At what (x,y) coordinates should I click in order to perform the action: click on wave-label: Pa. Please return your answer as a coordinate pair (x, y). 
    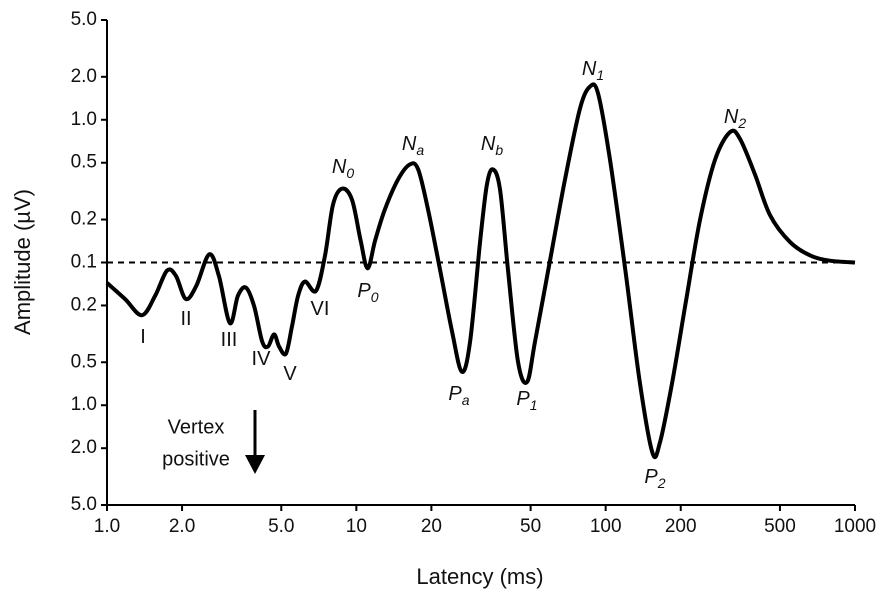
    Looking at the image, I should click on (458, 395).